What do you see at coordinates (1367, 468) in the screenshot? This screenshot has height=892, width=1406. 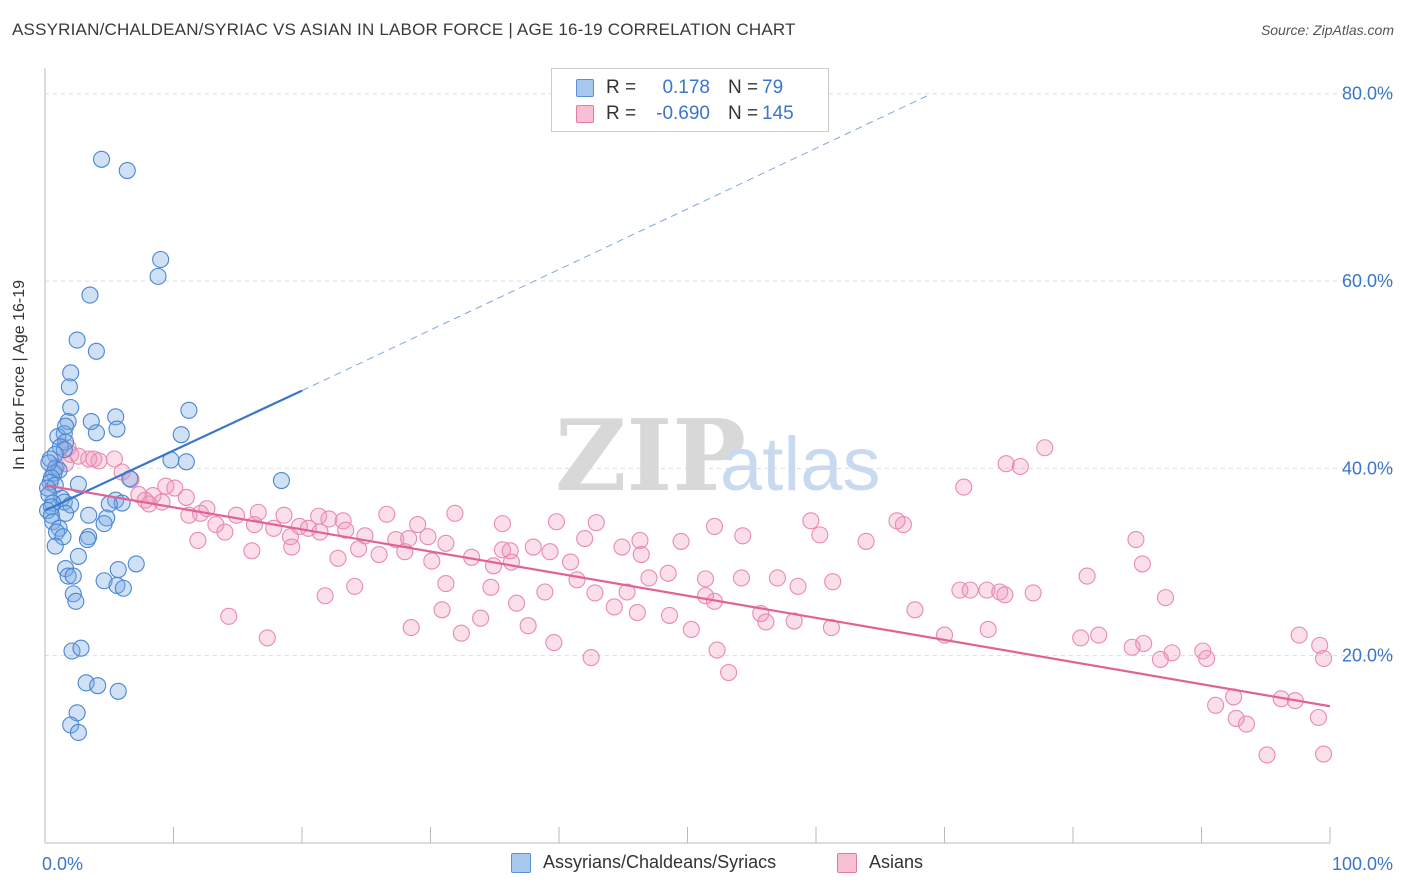 I see `y-tick-label: 40.0%` at bounding box center [1367, 468].